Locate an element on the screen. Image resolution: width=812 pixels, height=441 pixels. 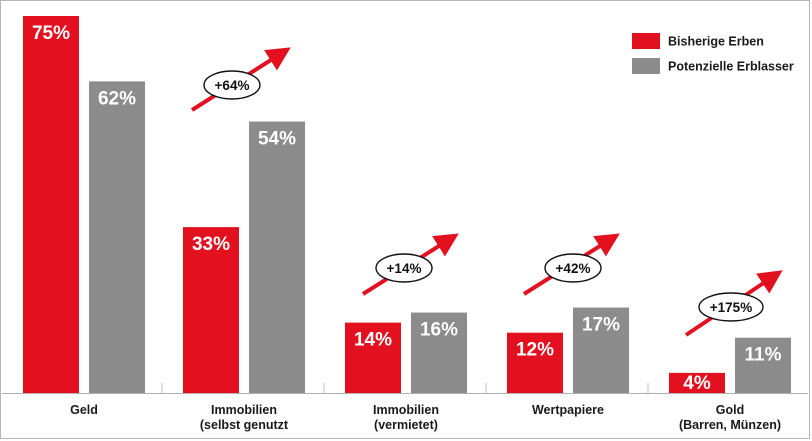
bar-value-label: 12% is located at coordinates (535, 350).